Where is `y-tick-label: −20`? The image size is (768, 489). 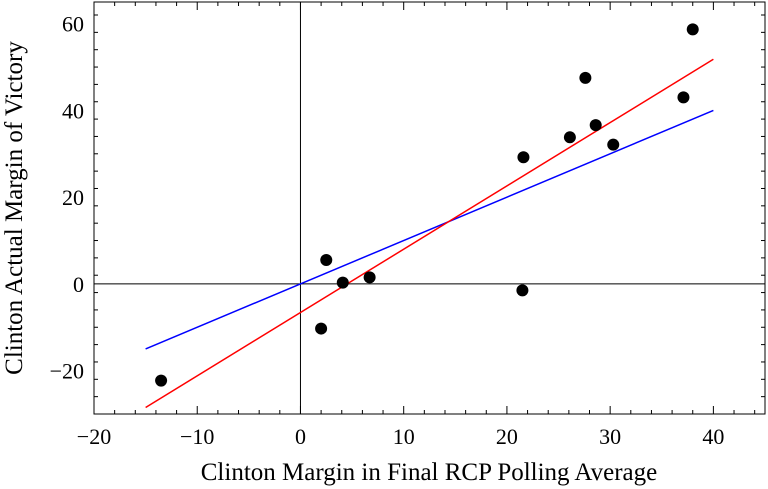 y-tick-label: −20 is located at coordinates (67, 371).